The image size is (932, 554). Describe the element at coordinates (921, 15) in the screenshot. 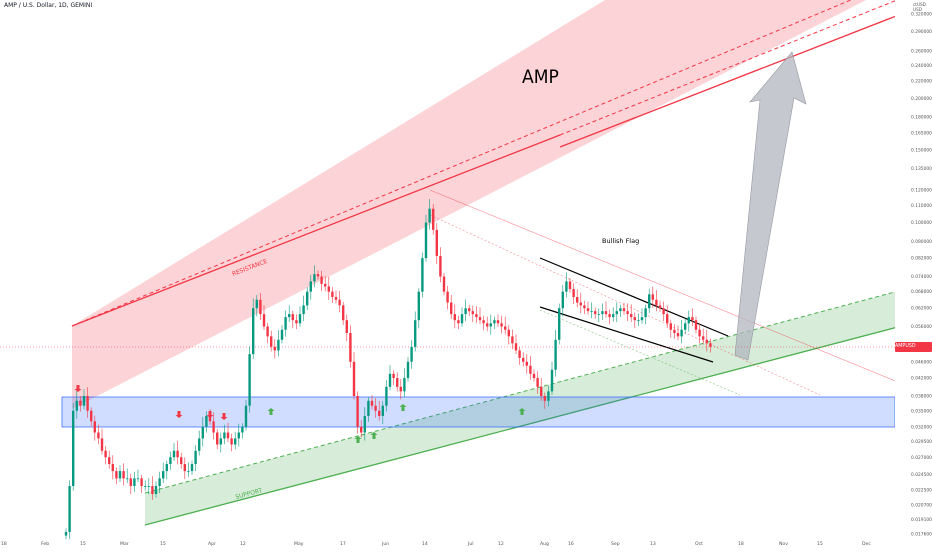

I see `price-tick-label: 0.320000` at that location.